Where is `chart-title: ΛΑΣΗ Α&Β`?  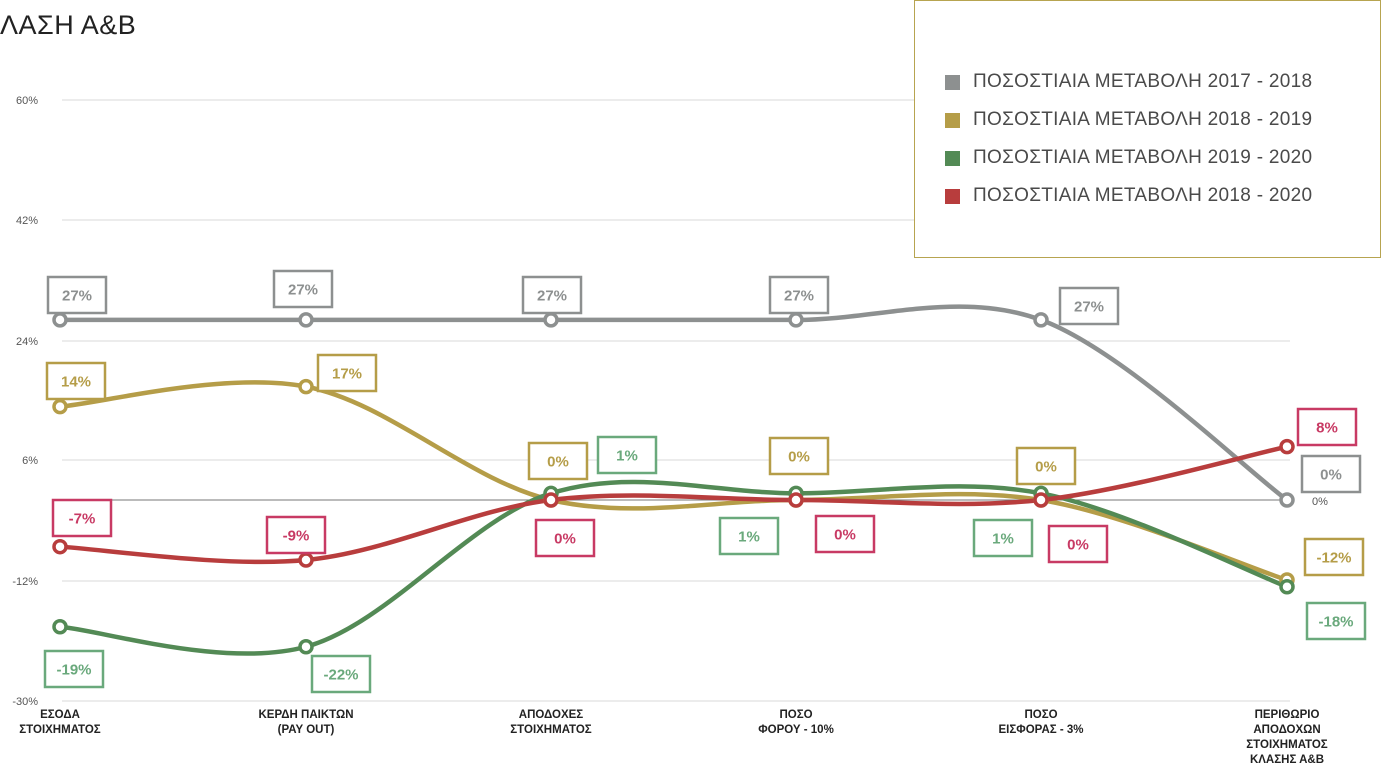
chart-title: ΛΑΣΗ Α&Β is located at coordinates (68, 25).